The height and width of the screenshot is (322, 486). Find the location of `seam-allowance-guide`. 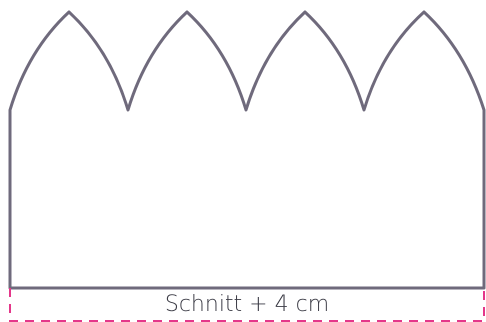

seam-allowance-guide is located at coordinates (247, 305).